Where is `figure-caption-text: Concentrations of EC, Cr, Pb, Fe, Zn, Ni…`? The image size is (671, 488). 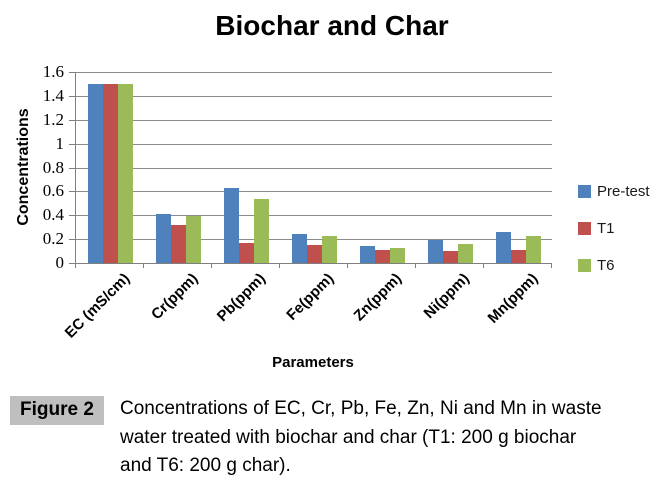 figure-caption-text: Concentrations of EC, Cr, Pb, Fe, Zn, Ni… is located at coordinates (392, 438).